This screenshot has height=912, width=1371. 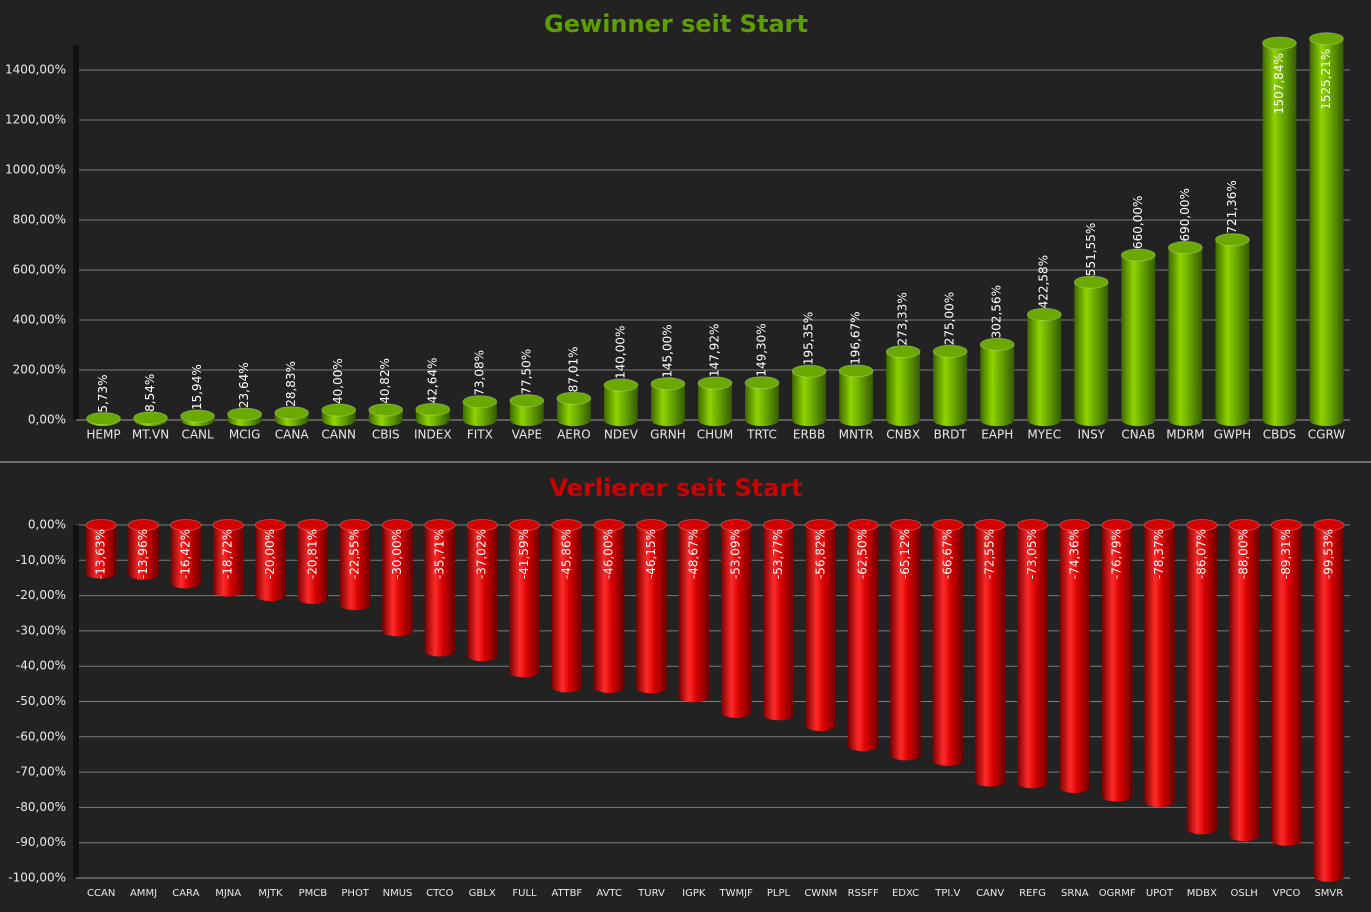 I want to click on y-tick-label: -40,00%, so click(x=41, y=666).